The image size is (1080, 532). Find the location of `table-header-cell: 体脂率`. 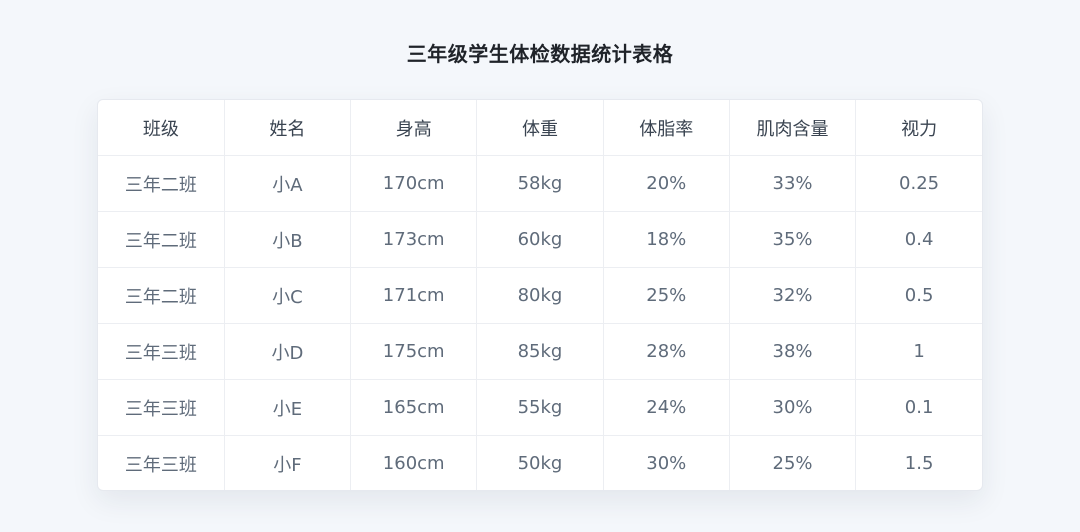

table-header-cell: 体脂率 is located at coordinates (666, 128).